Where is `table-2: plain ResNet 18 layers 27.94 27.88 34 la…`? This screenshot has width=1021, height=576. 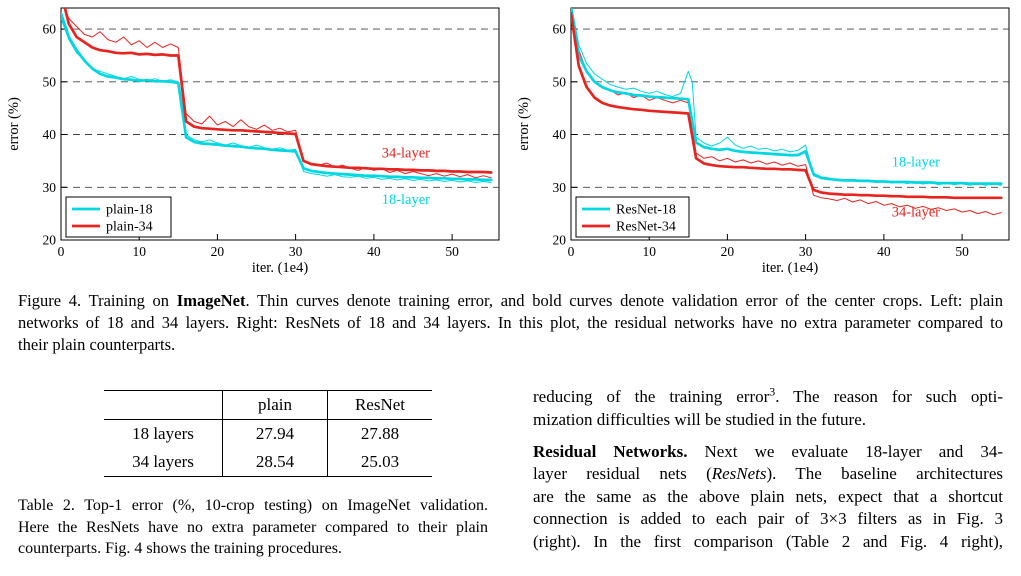
table-2: plain ResNet 18 layers 27.94 27.88 34 la… is located at coordinates (268, 433).